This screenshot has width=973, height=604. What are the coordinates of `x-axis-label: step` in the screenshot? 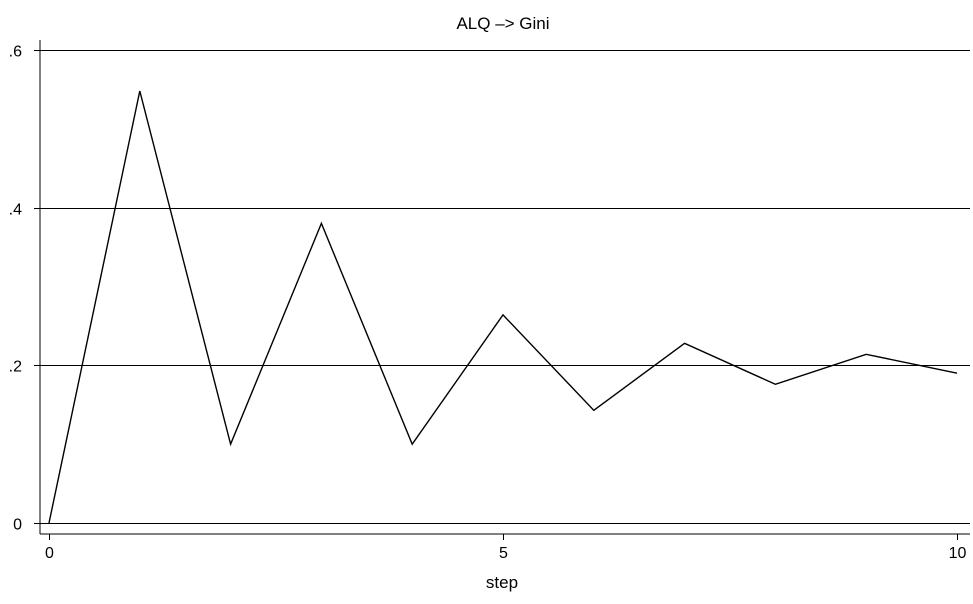 It's located at (502, 582).